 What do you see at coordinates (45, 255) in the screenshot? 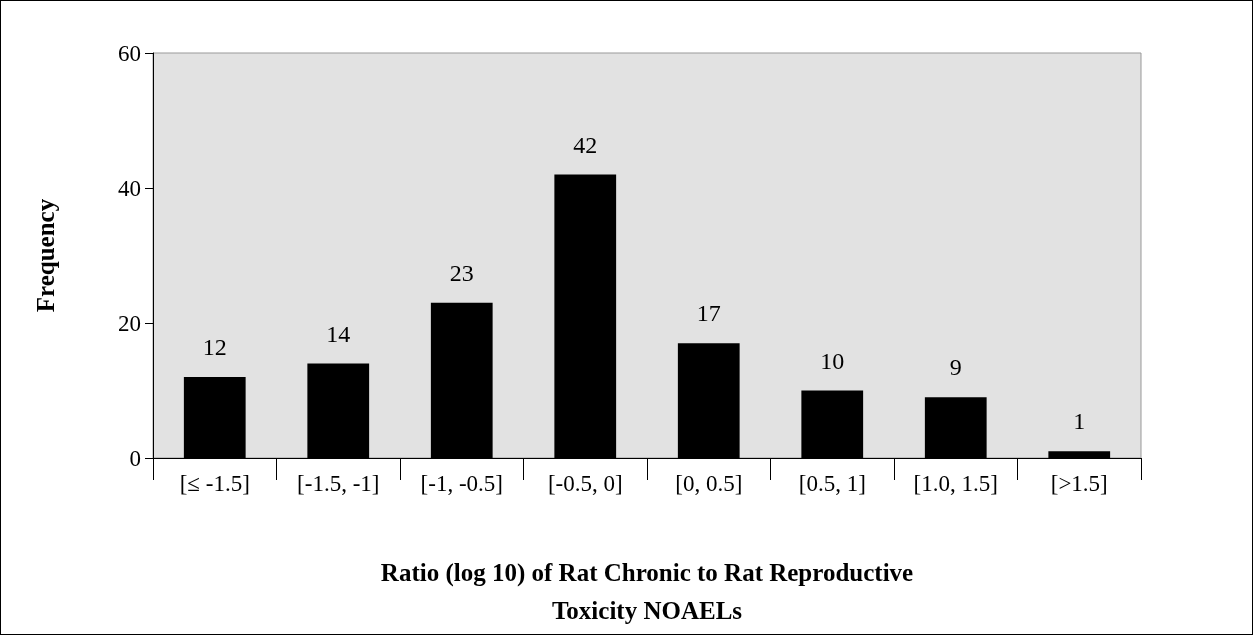
I see `y-axis-title: Frequency` at bounding box center [45, 255].